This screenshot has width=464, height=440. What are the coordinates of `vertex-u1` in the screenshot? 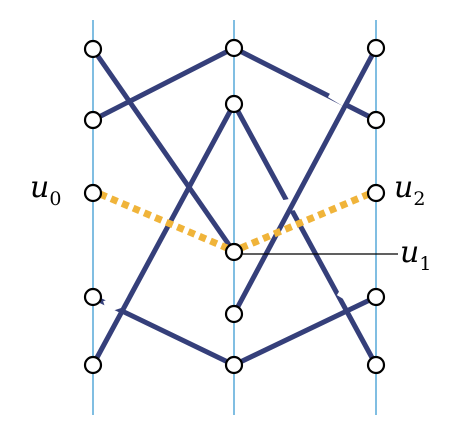 It's located at (234, 252).